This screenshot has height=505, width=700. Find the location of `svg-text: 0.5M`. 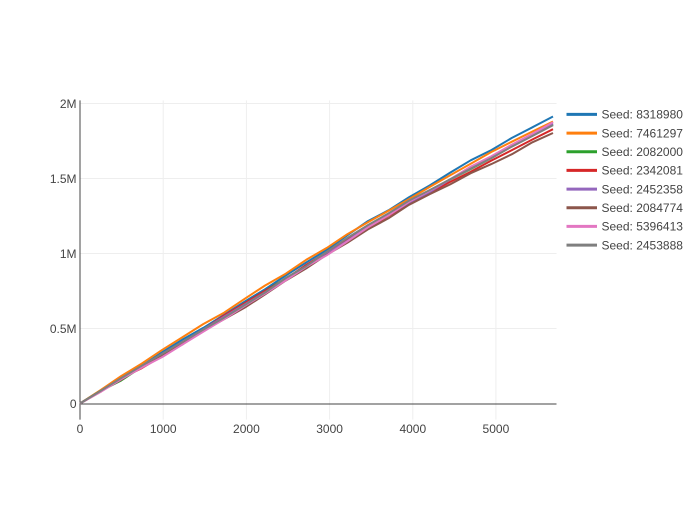

svg-text: 0.5M is located at coordinates (63, 329).